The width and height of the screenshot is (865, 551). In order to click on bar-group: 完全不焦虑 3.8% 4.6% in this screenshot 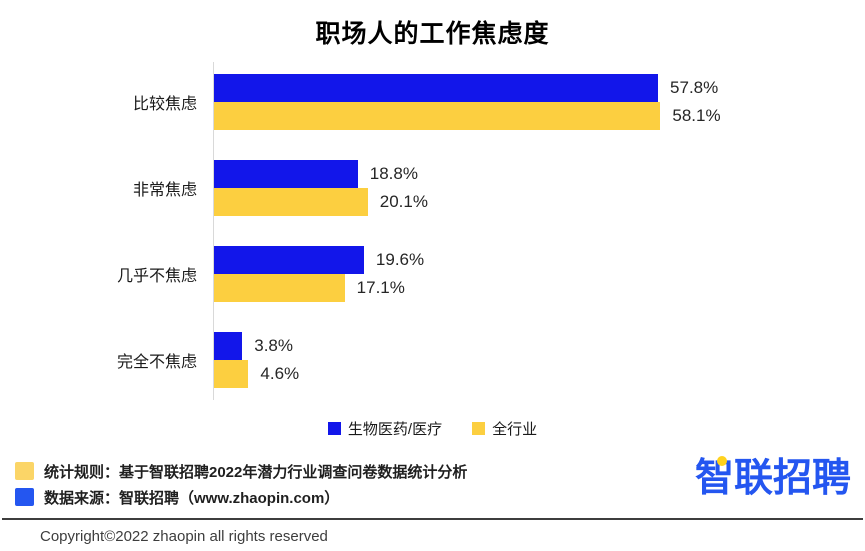, I will do `click(432, 360)`.